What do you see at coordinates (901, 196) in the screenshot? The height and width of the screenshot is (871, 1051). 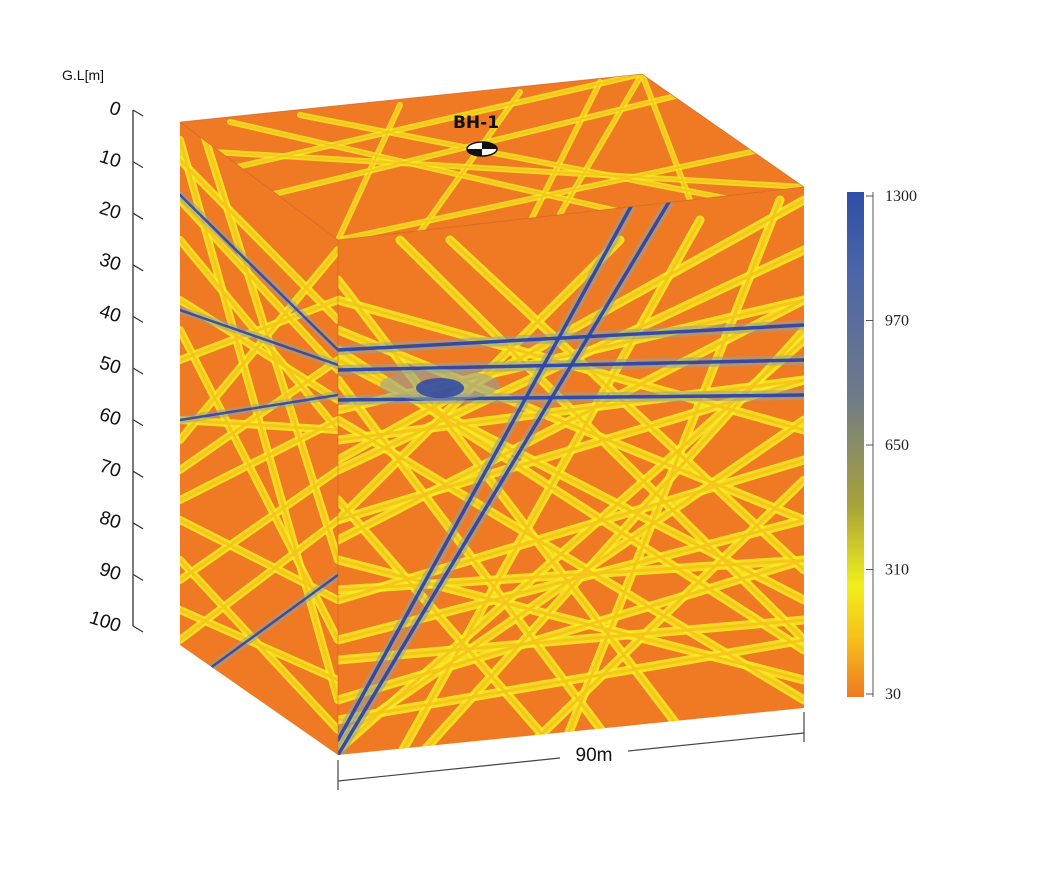 I see `colorbar-tick-label: 1300` at bounding box center [901, 196].